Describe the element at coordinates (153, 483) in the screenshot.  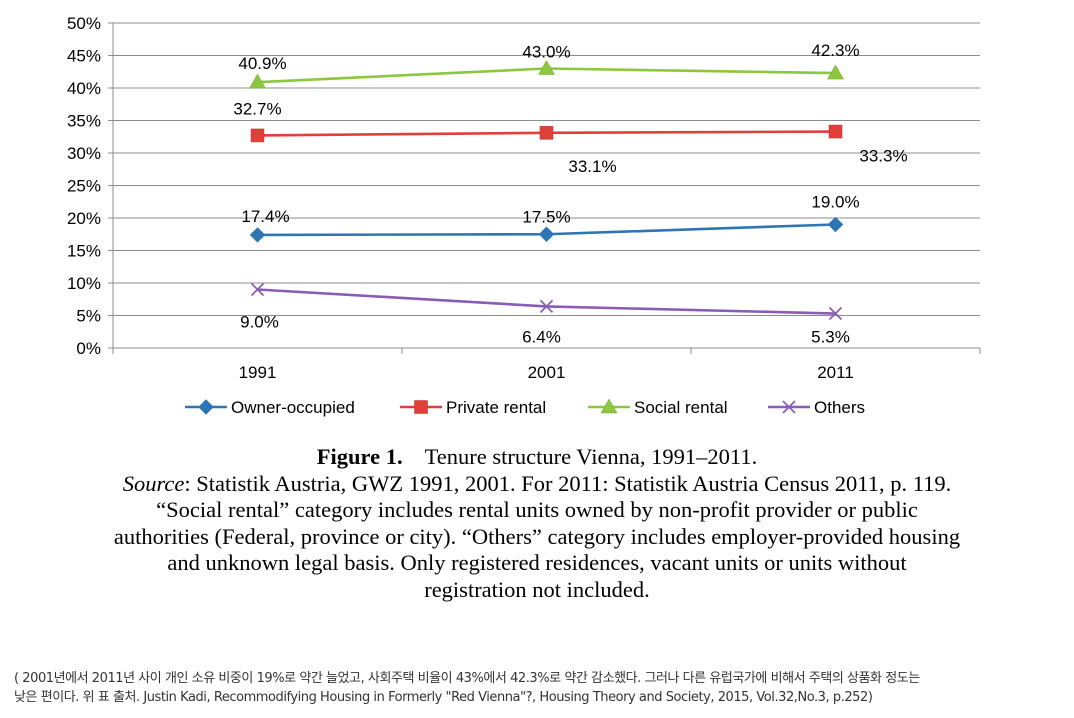
I see `source-label: Source` at that location.